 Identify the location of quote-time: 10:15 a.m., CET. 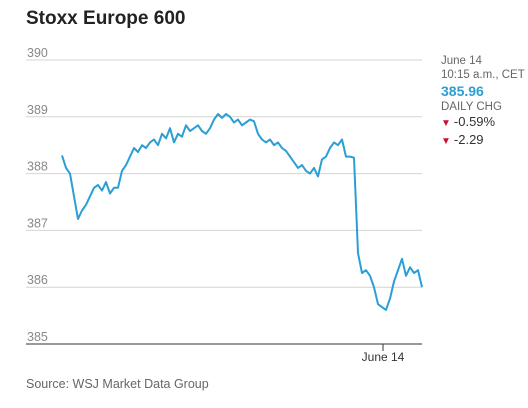
(483, 75).